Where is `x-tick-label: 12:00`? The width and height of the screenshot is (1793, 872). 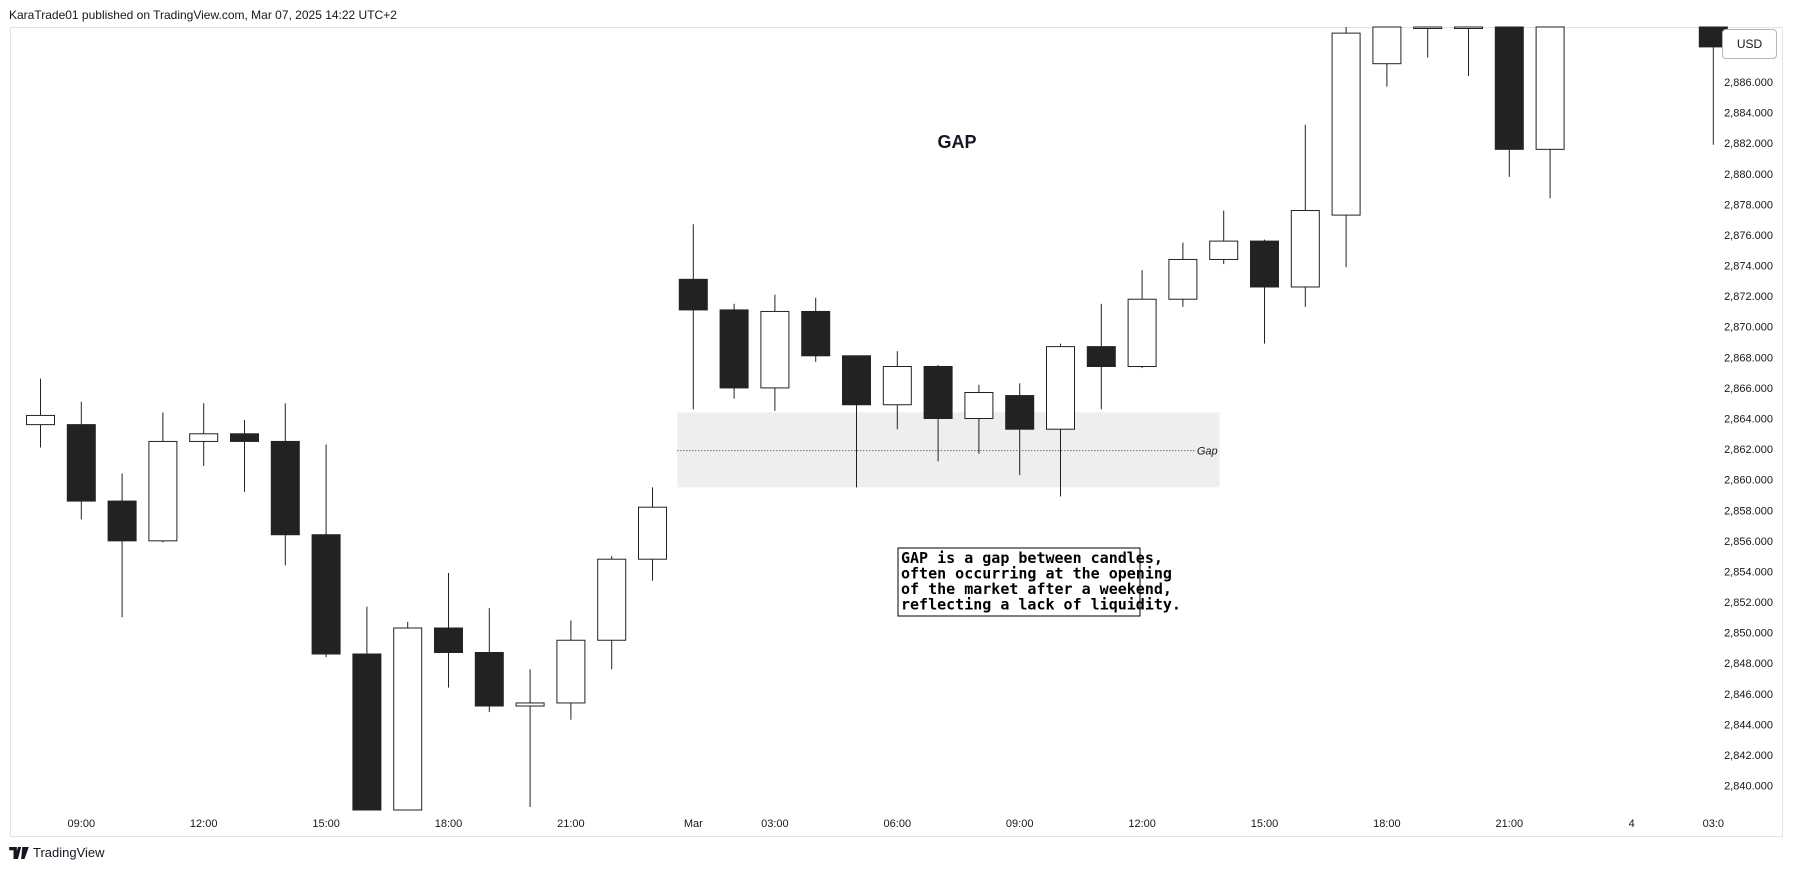 x-tick-label: 12:00 is located at coordinates (1142, 824).